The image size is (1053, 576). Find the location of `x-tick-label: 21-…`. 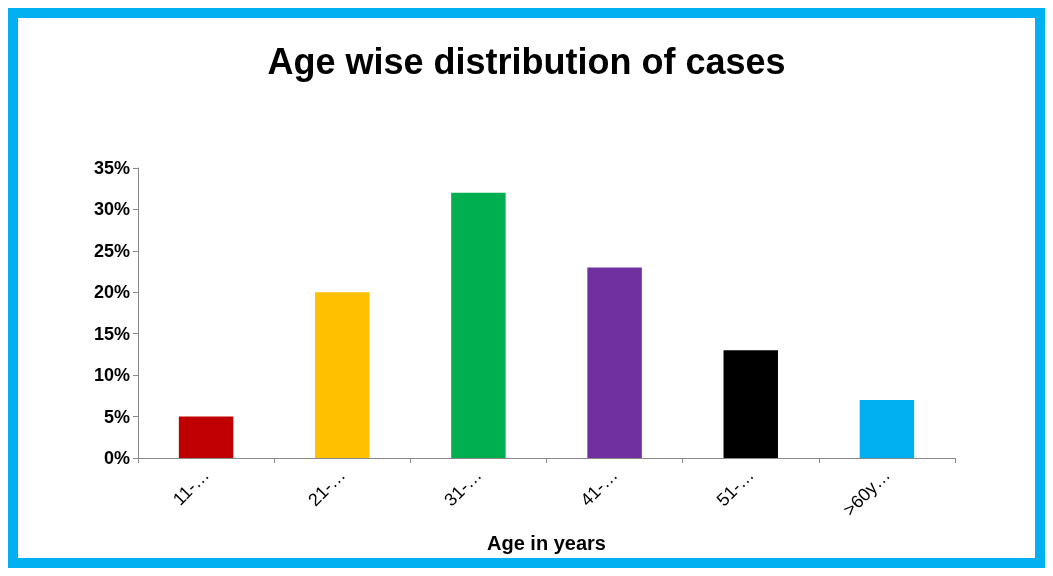

x-tick-label: 21-… is located at coordinates (327, 487).